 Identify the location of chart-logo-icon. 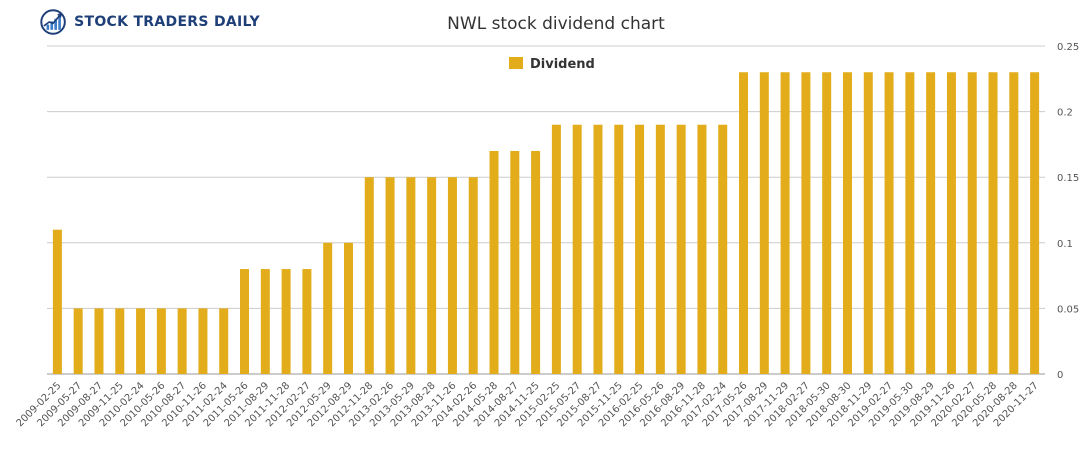
(53, 22).